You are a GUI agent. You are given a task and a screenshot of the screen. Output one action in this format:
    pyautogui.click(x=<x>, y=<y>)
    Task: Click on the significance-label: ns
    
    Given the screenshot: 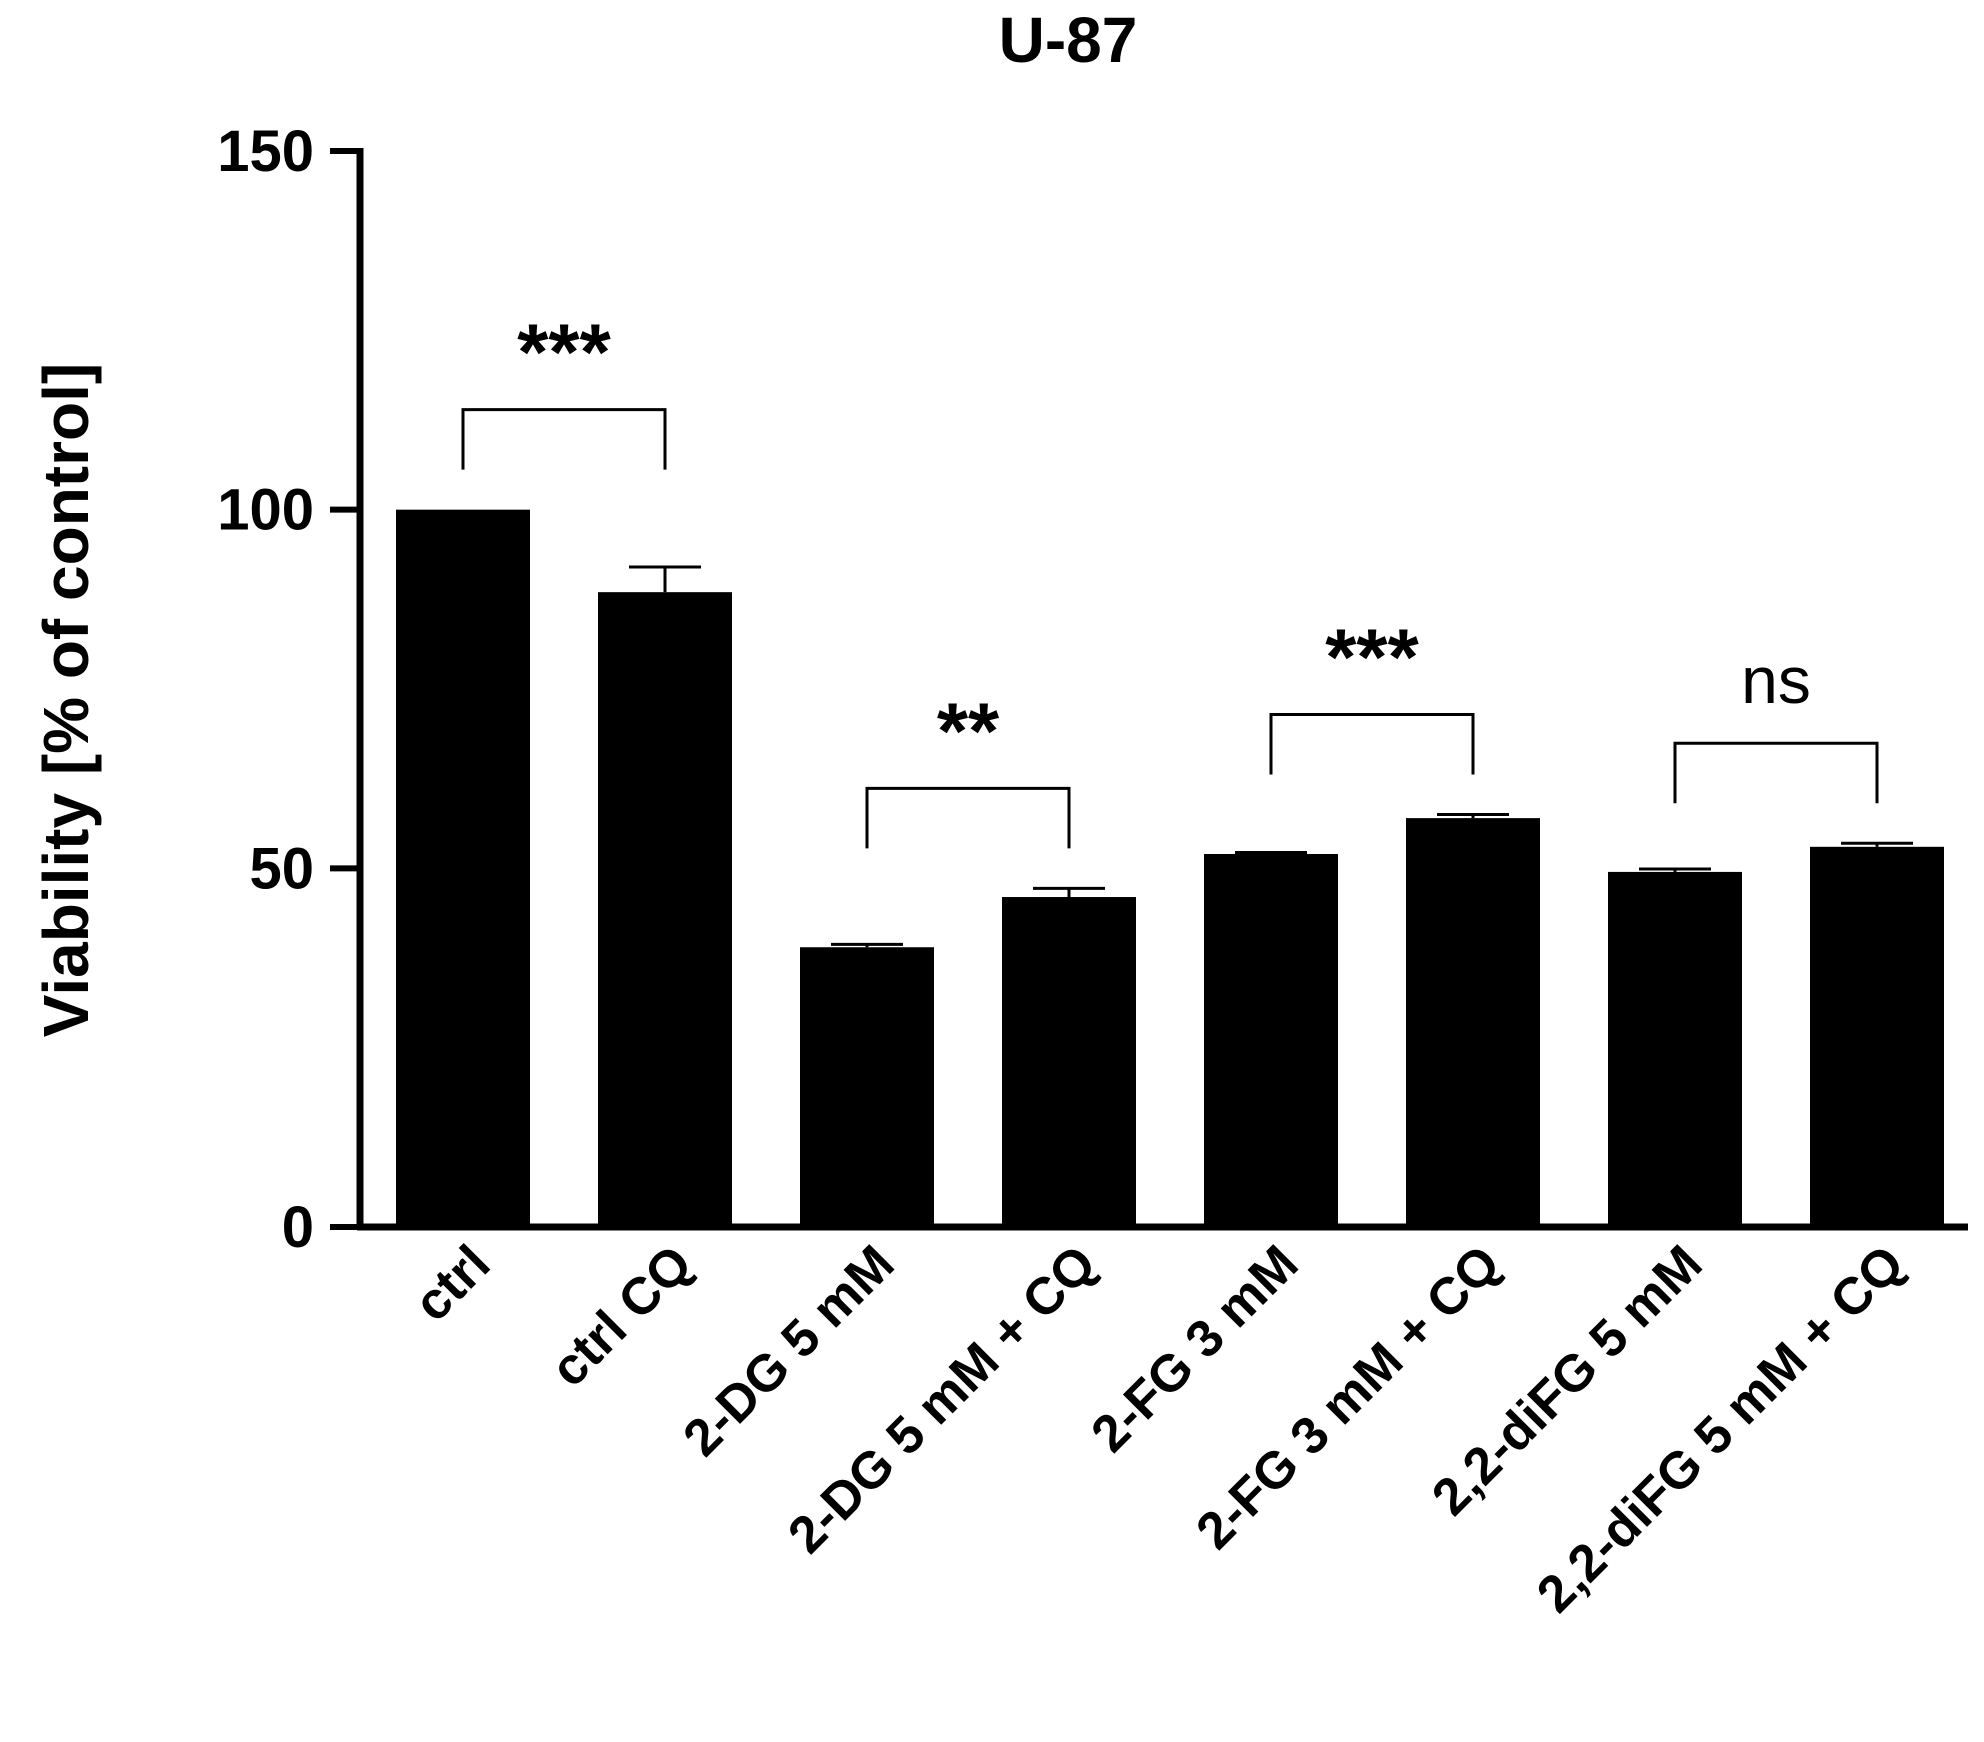 What is the action you would take?
    pyautogui.click(x=1776, y=680)
    